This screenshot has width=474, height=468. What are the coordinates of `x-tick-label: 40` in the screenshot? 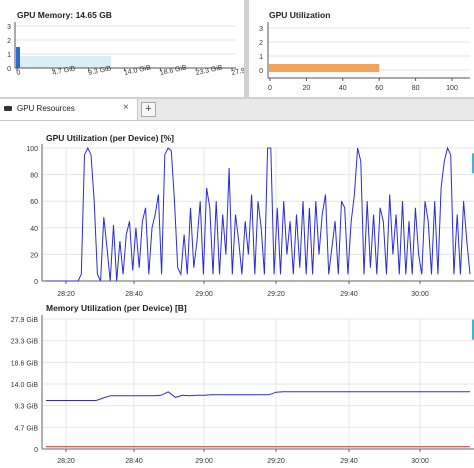 It's located at (343, 88).